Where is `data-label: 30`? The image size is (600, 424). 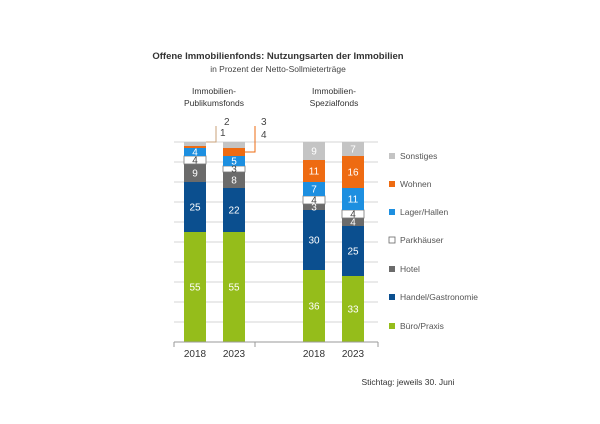 data-label: 30 is located at coordinates (314, 241).